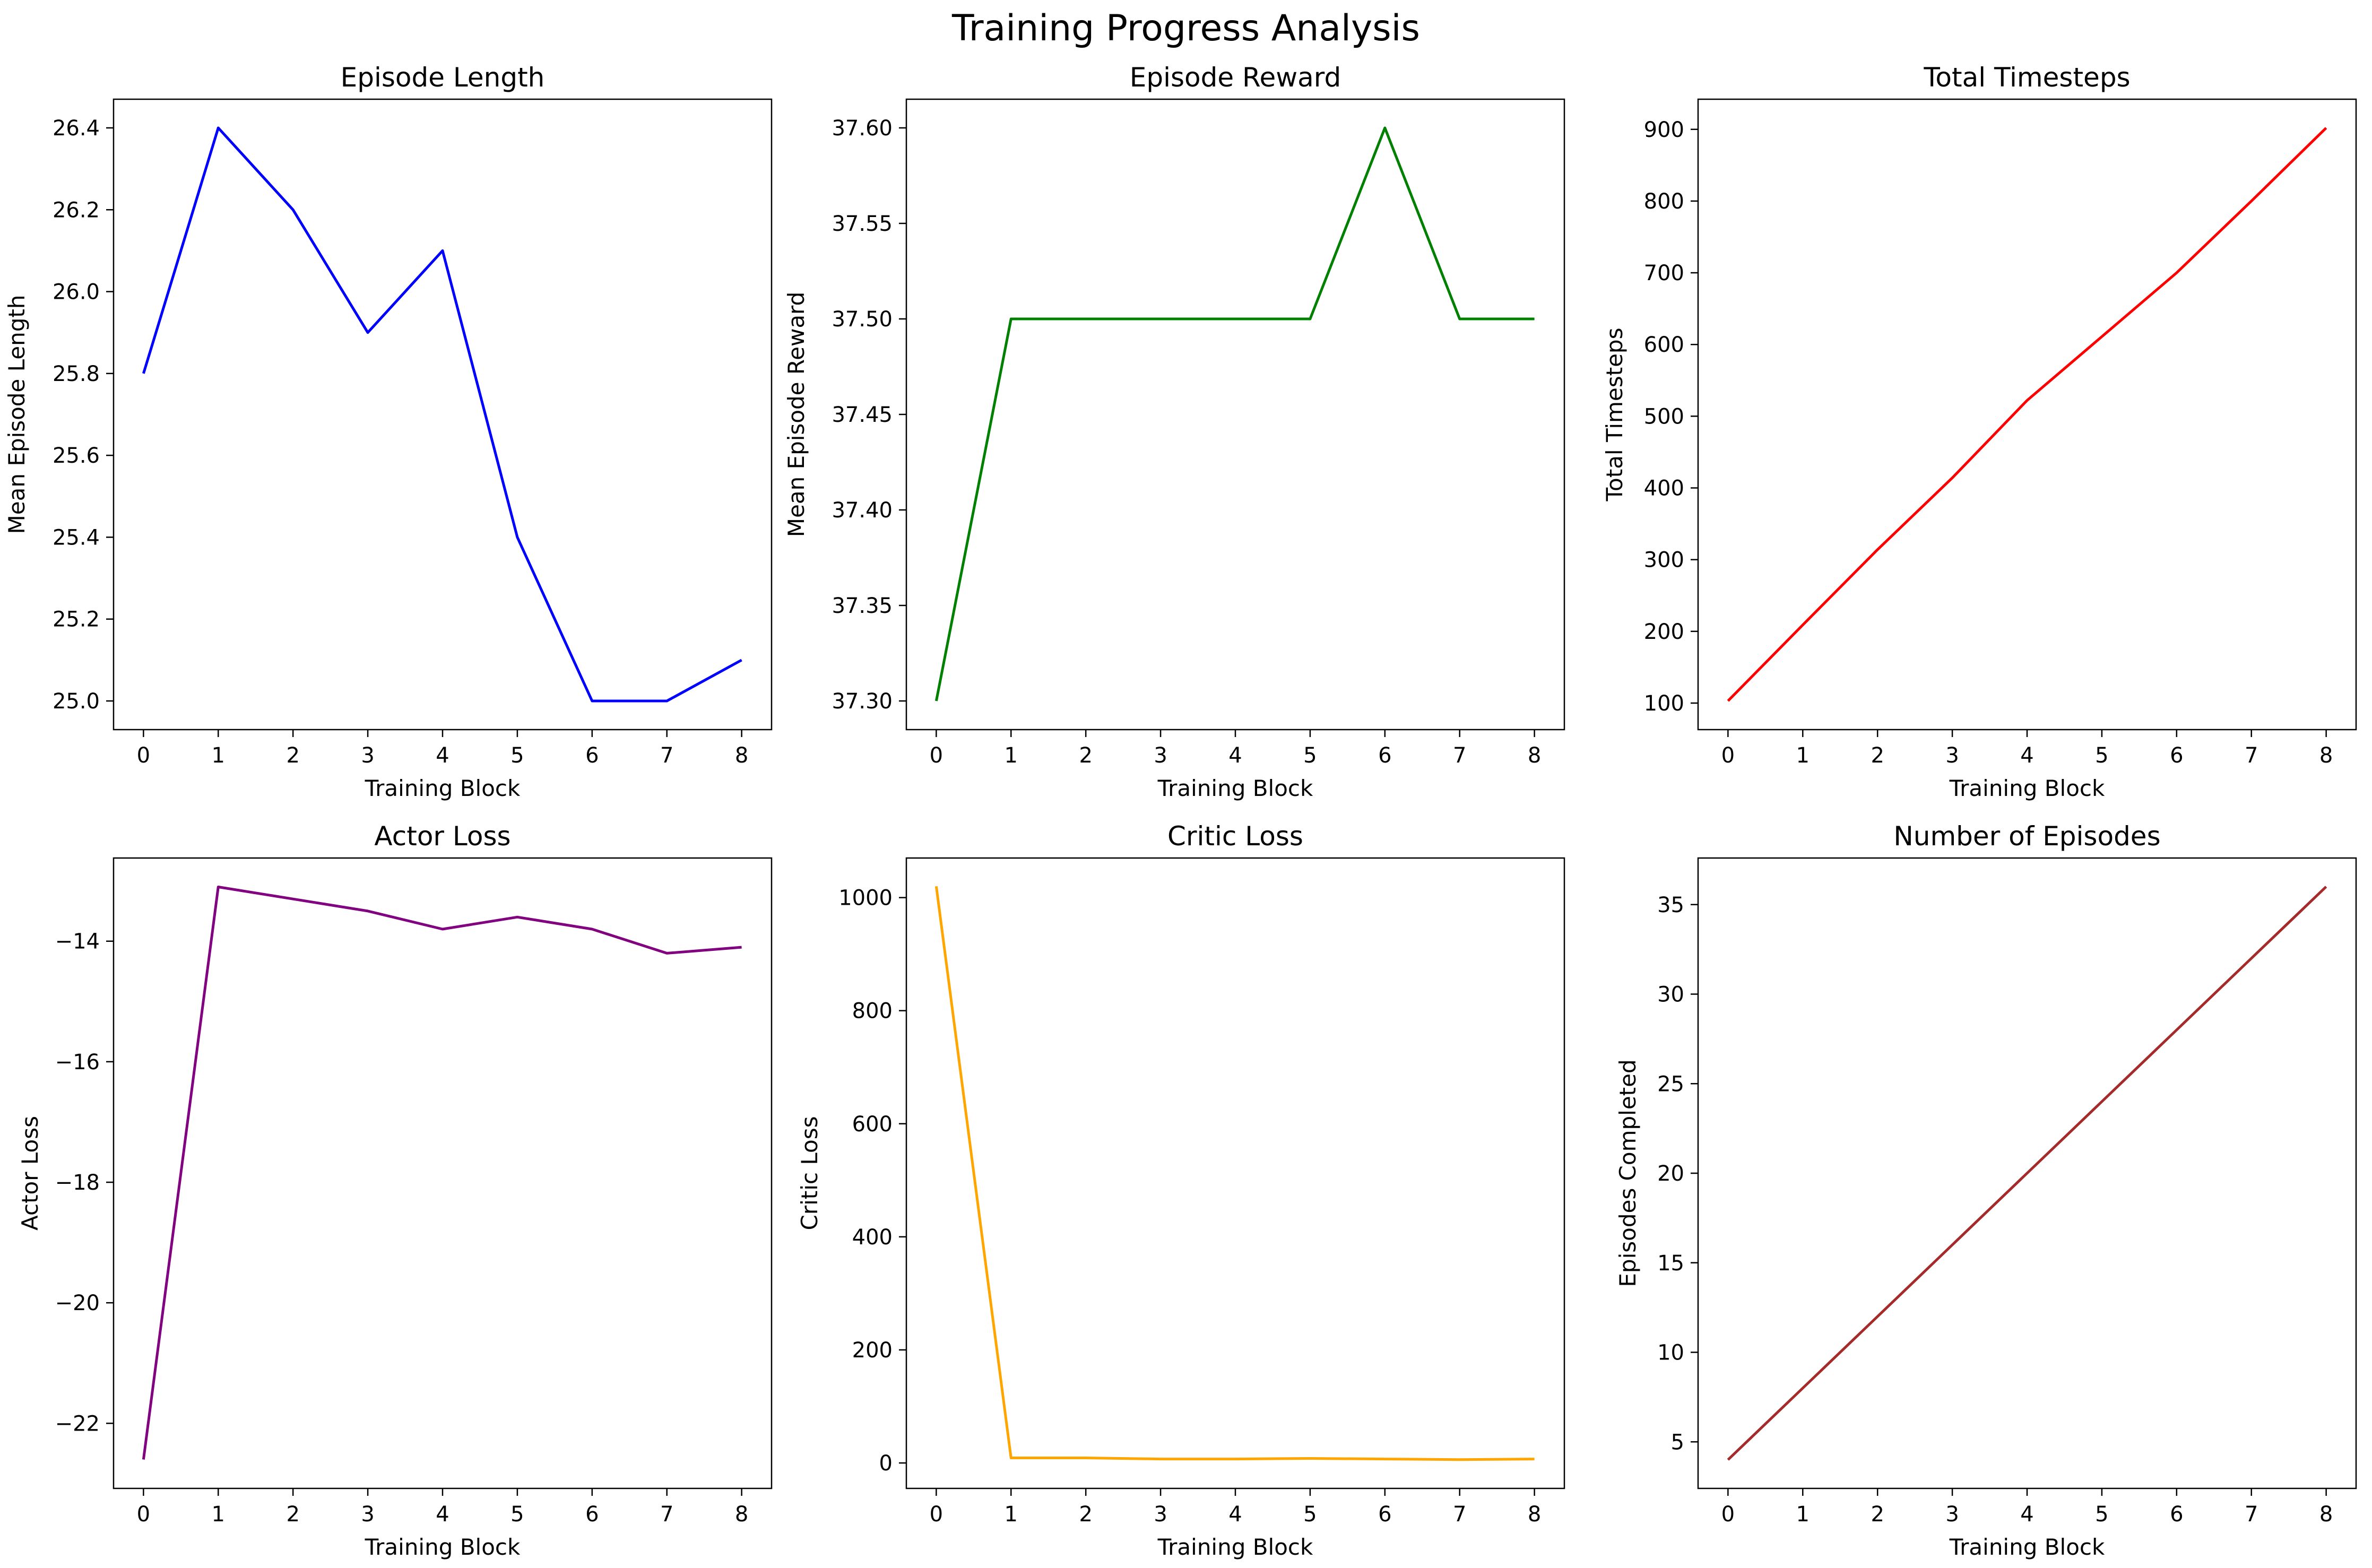 The height and width of the screenshot is (1568, 2372). I want to click on chart-6-xlabel: Training Block, so click(2027, 1547).